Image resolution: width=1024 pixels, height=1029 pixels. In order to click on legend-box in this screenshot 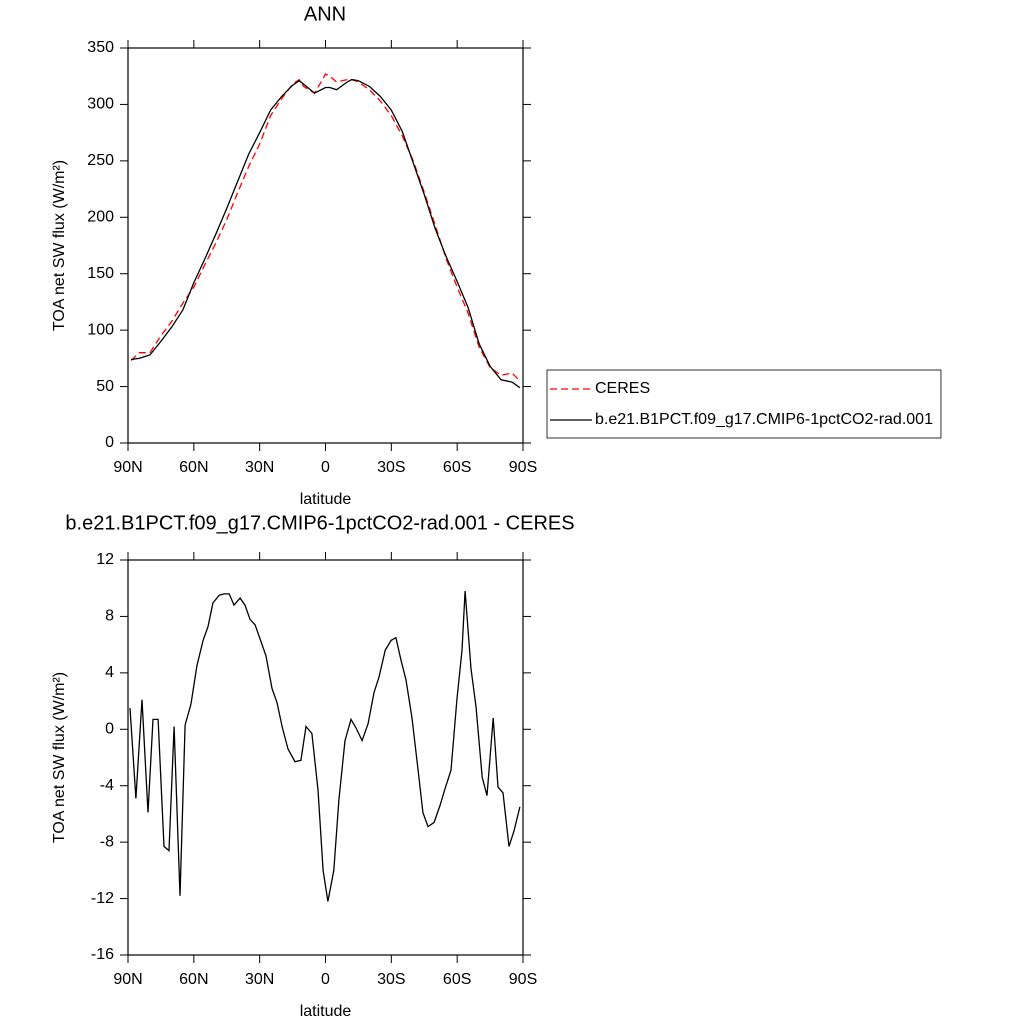, I will do `click(744, 404)`.